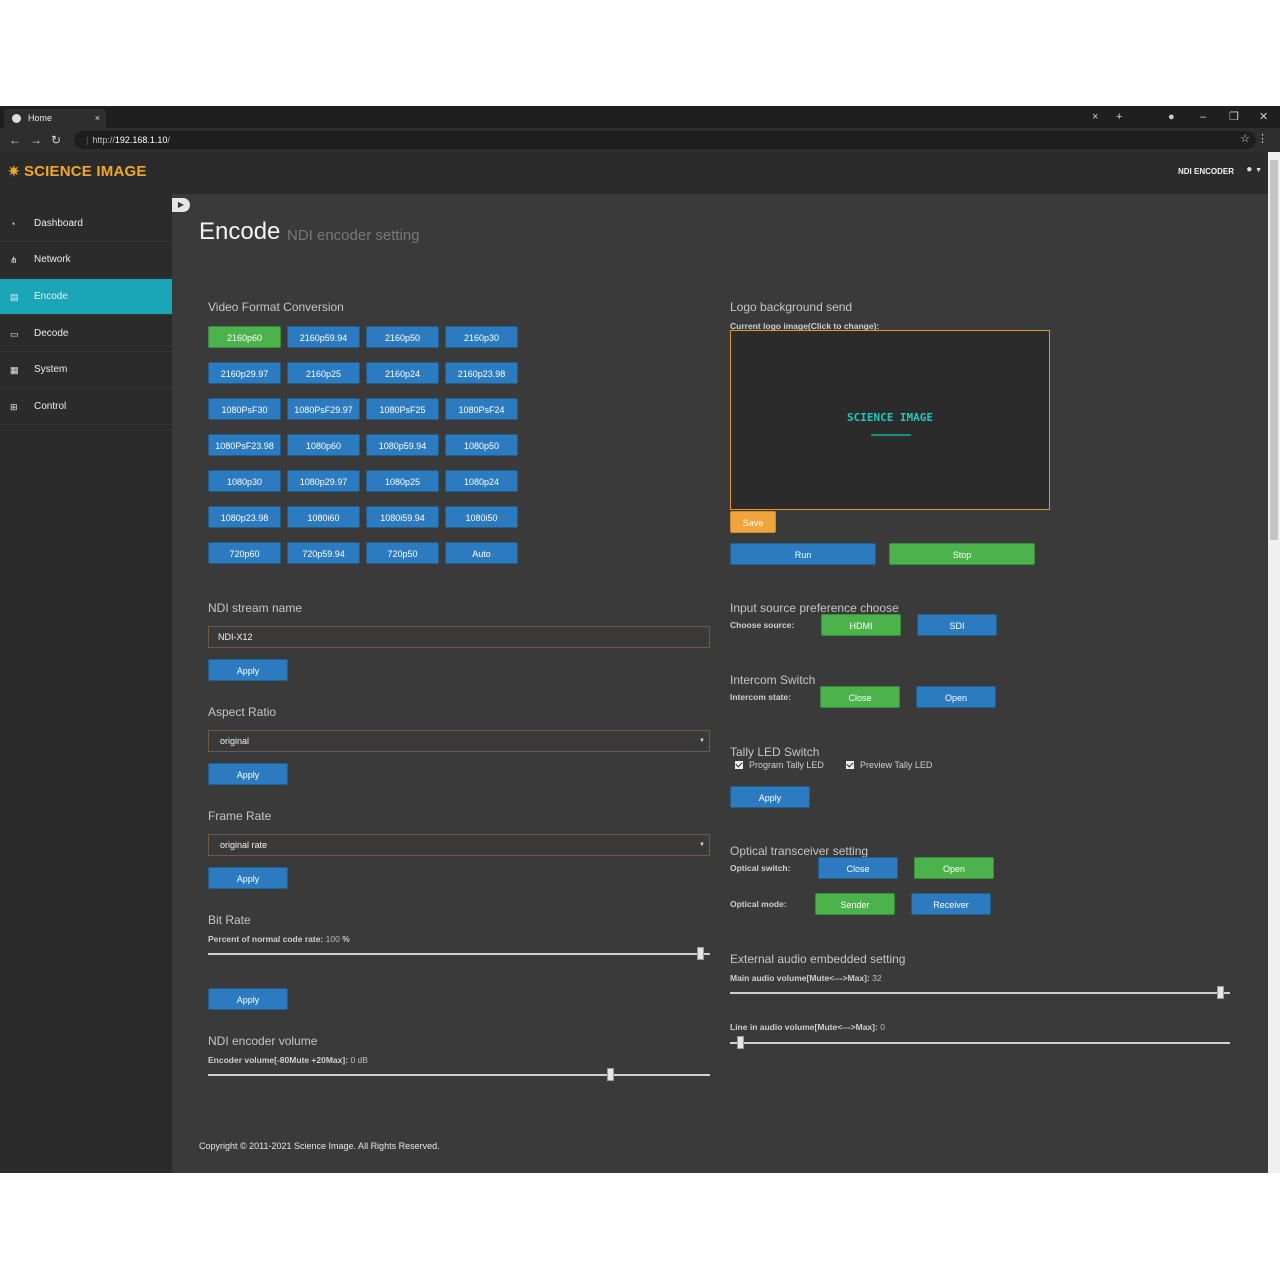 The height and width of the screenshot is (1280, 1280). I want to click on format-button: 1080p50, so click(481, 445).